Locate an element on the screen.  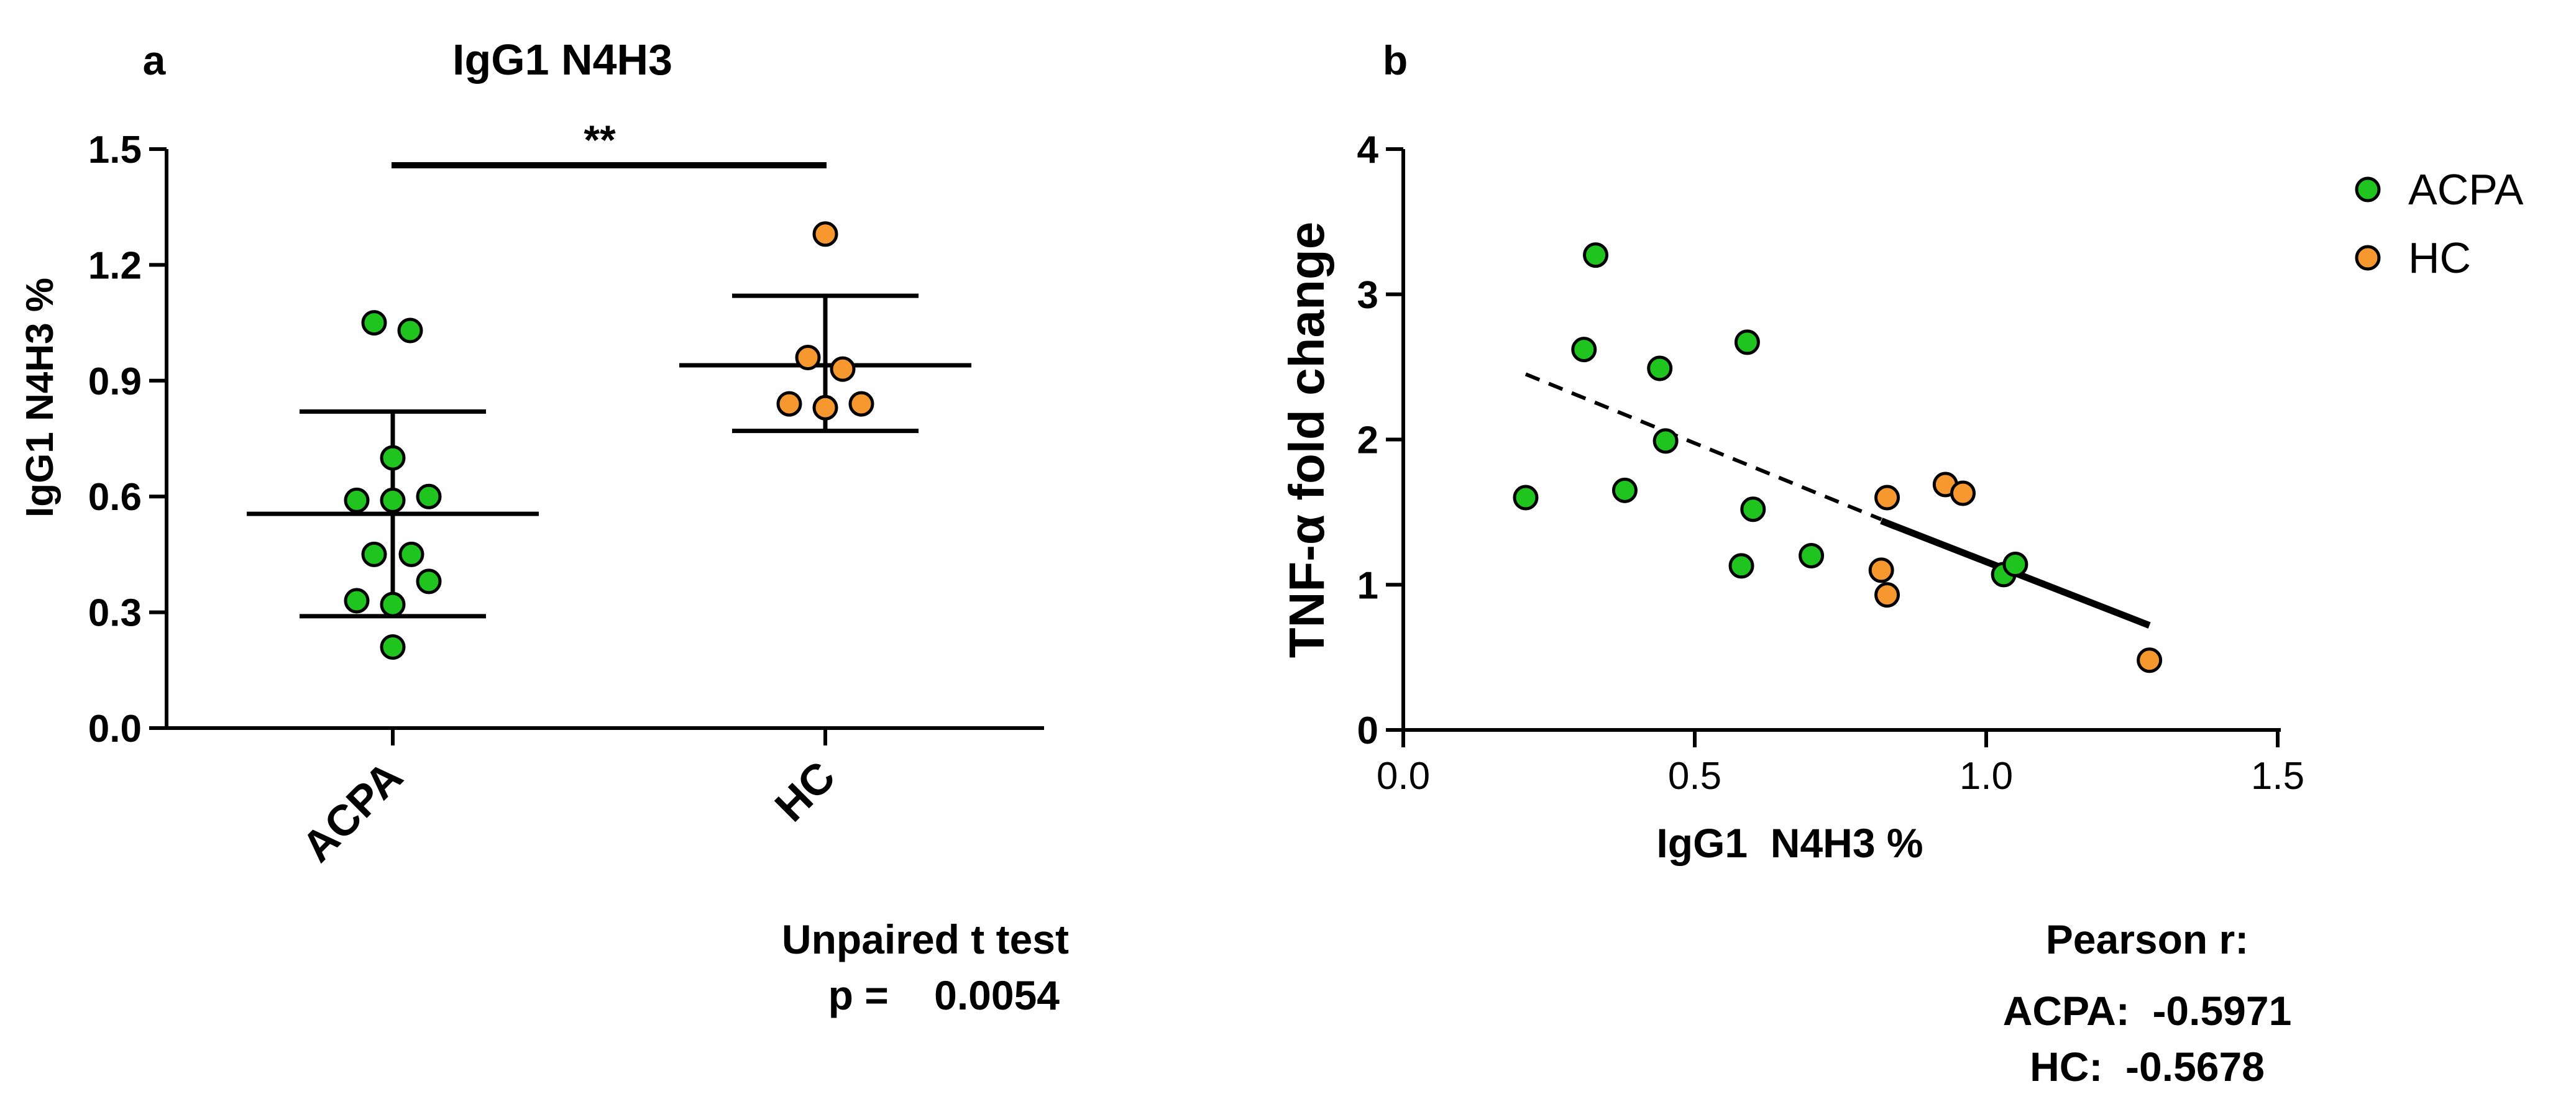
panel-b-x-ticks: 0.0 0.5 1.0 1.5 is located at coordinates (1840, 764).